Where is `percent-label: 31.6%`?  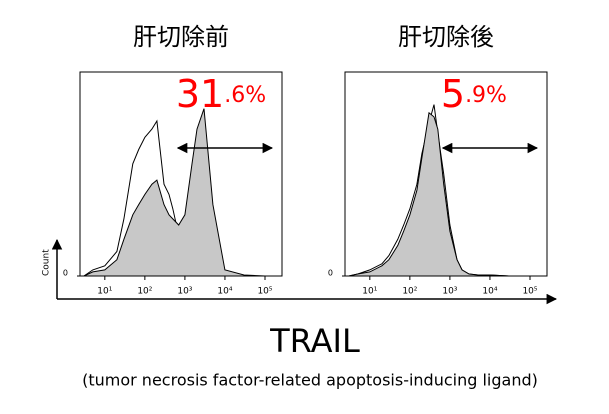
percent-label: 31.6% is located at coordinates (221, 94).